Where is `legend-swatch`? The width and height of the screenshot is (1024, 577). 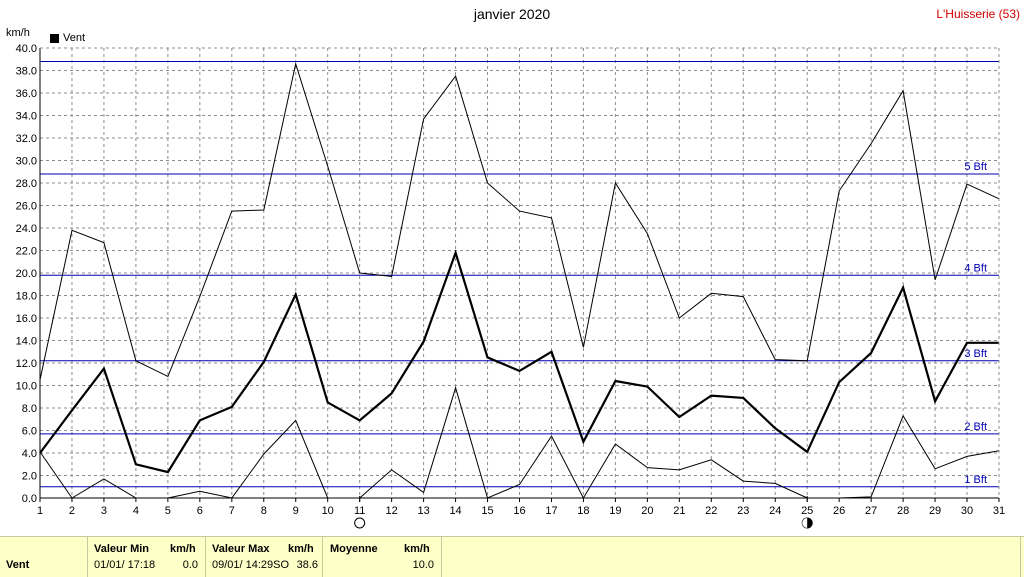
legend-swatch is located at coordinates (54, 38).